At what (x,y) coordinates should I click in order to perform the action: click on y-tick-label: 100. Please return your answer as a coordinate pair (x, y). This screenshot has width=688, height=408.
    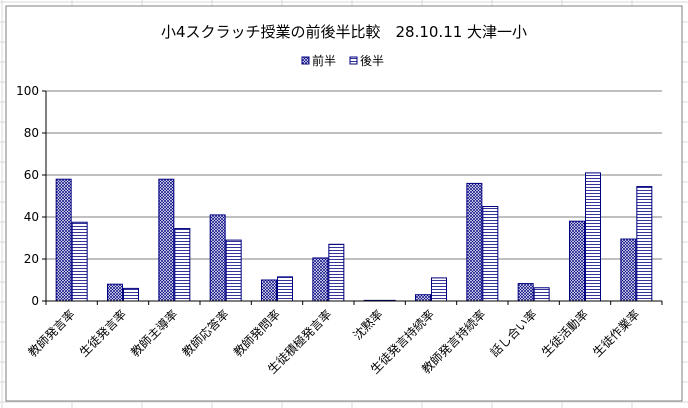
    Looking at the image, I should click on (27, 91).